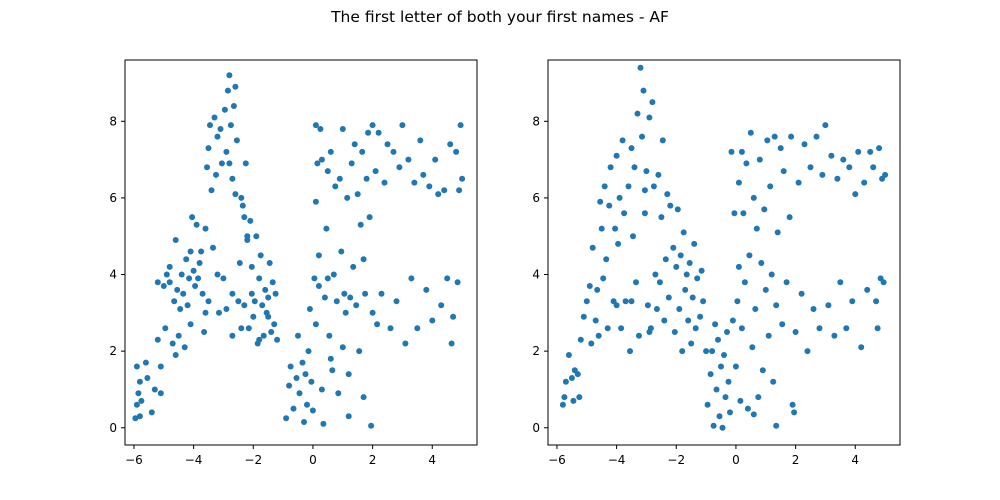 The width and height of the screenshot is (1000, 500). I want to click on x-tick-label: −2, so click(253, 460).